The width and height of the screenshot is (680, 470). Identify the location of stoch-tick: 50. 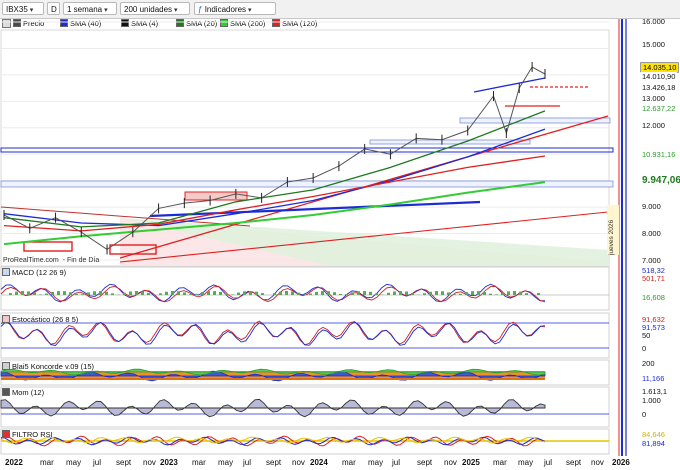
(646, 335).